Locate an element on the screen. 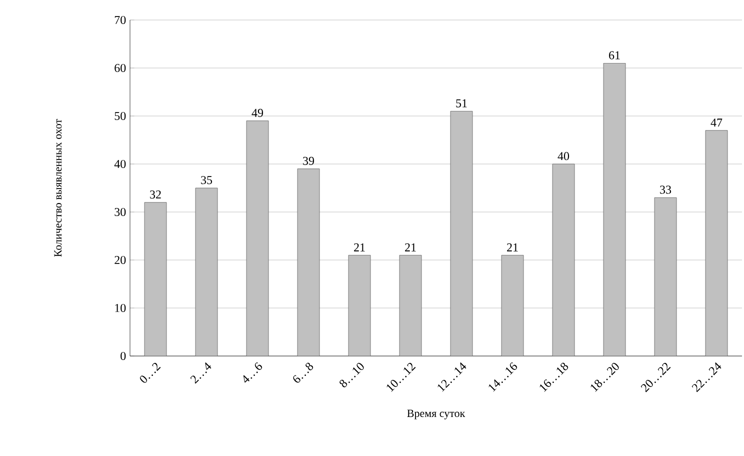 This screenshot has height=456, width=744. data-label: 33 is located at coordinates (666, 190).